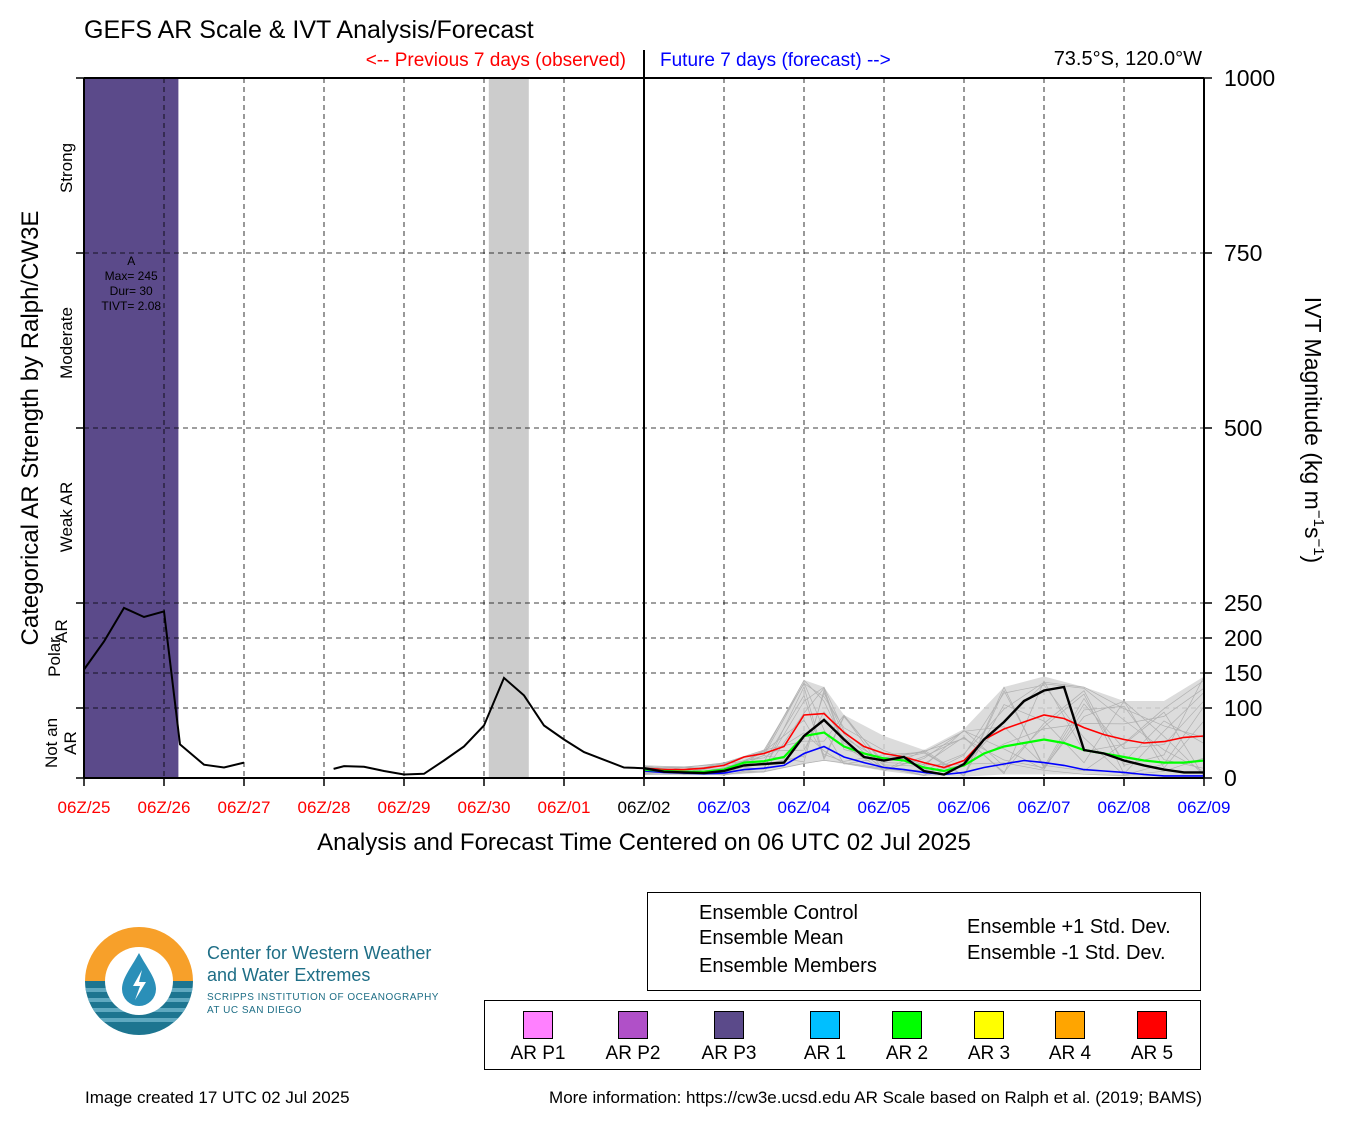 This screenshot has width=1348, height=1128. Describe the element at coordinates (923, 761) in the screenshot. I see `ensemble-minus-std-line` at that location.